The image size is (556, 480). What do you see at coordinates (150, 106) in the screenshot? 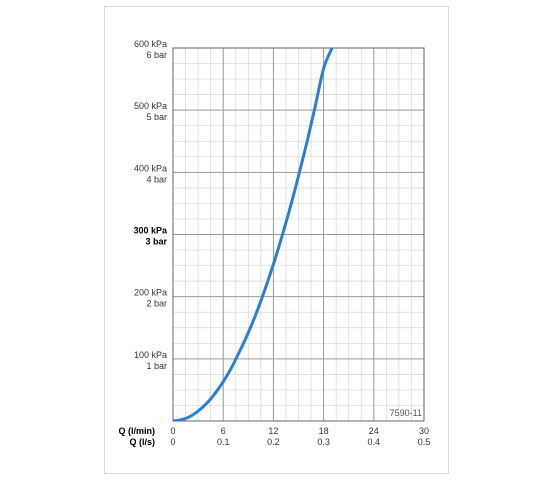
I see `y-tick-label-kpa: 500 kPa` at bounding box center [150, 106].